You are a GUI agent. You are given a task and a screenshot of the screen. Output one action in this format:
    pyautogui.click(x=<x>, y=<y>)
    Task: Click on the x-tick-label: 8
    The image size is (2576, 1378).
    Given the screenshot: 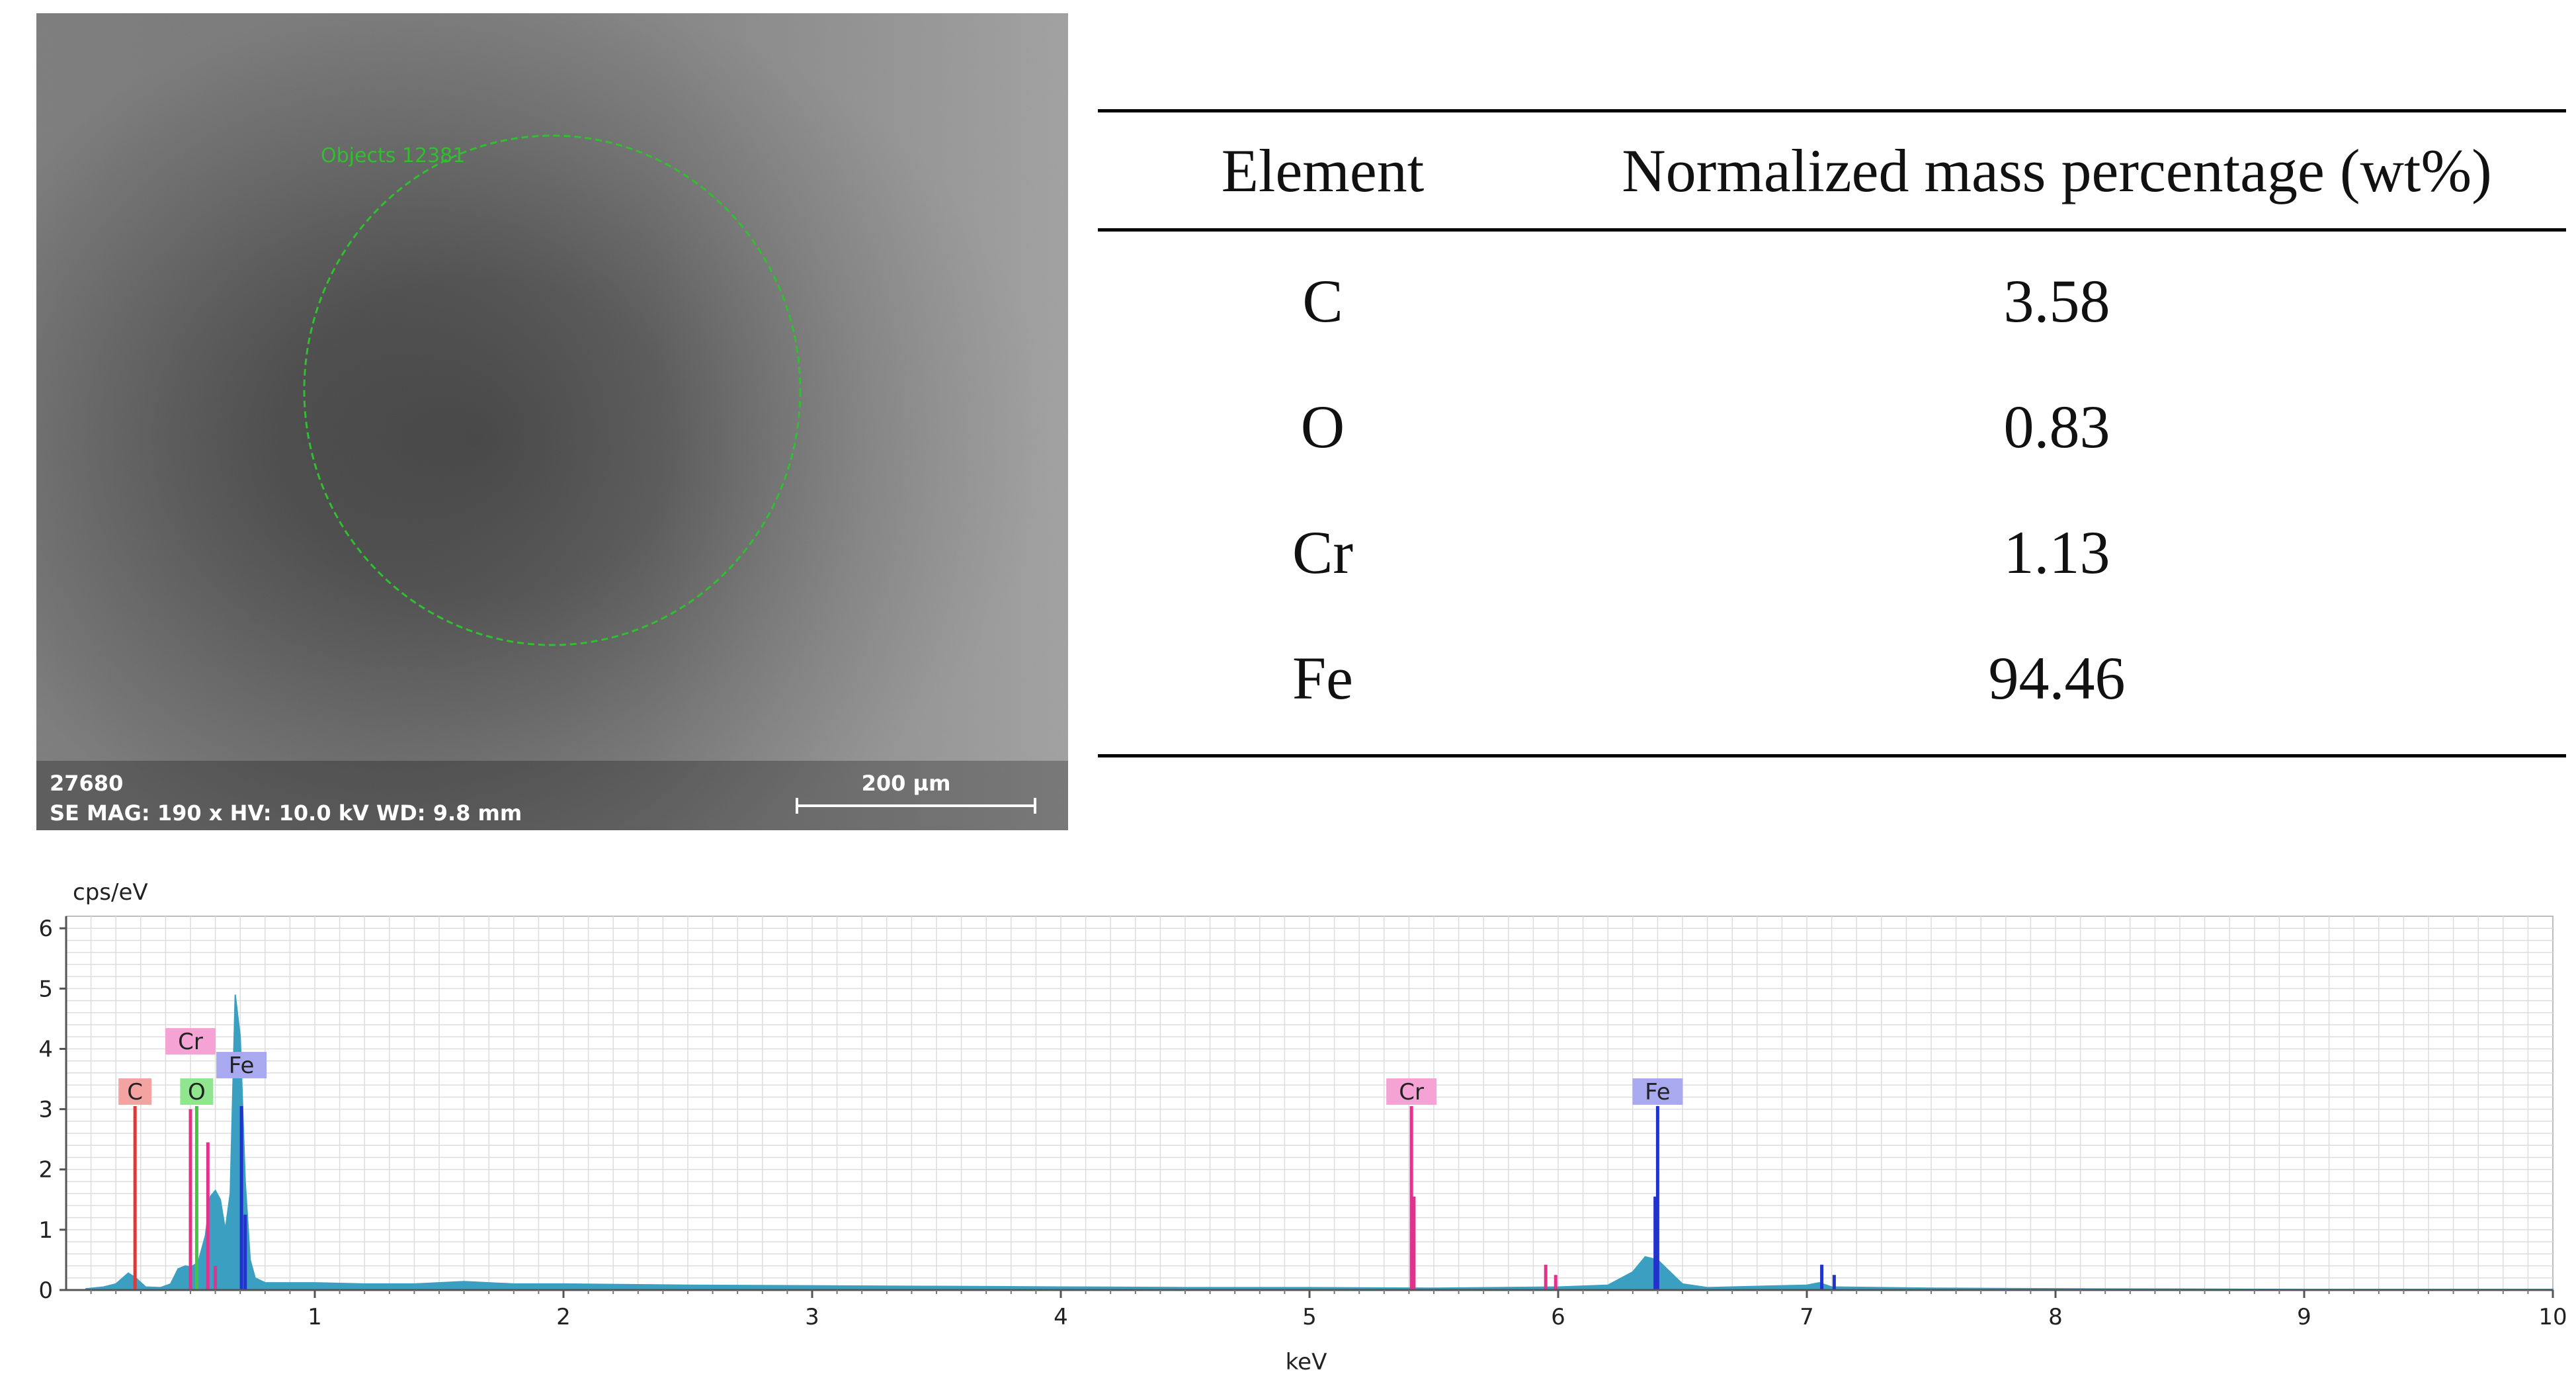 What is the action you would take?
    pyautogui.click(x=2055, y=1317)
    